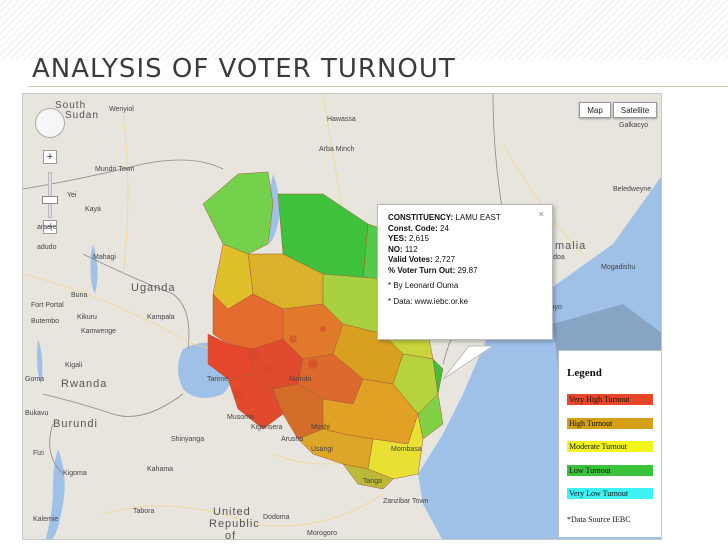 This screenshot has height=546, width=728. What do you see at coordinates (161, 317) in the screenshot?
I see `place-label: Kampala` at bounding box center [161, 317].